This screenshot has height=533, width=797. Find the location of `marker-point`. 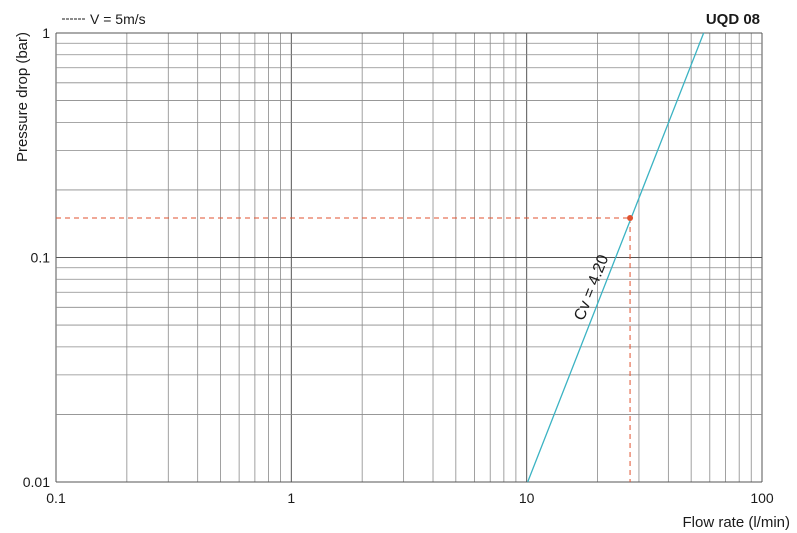

marker-point is located at coordinates (630, 217).